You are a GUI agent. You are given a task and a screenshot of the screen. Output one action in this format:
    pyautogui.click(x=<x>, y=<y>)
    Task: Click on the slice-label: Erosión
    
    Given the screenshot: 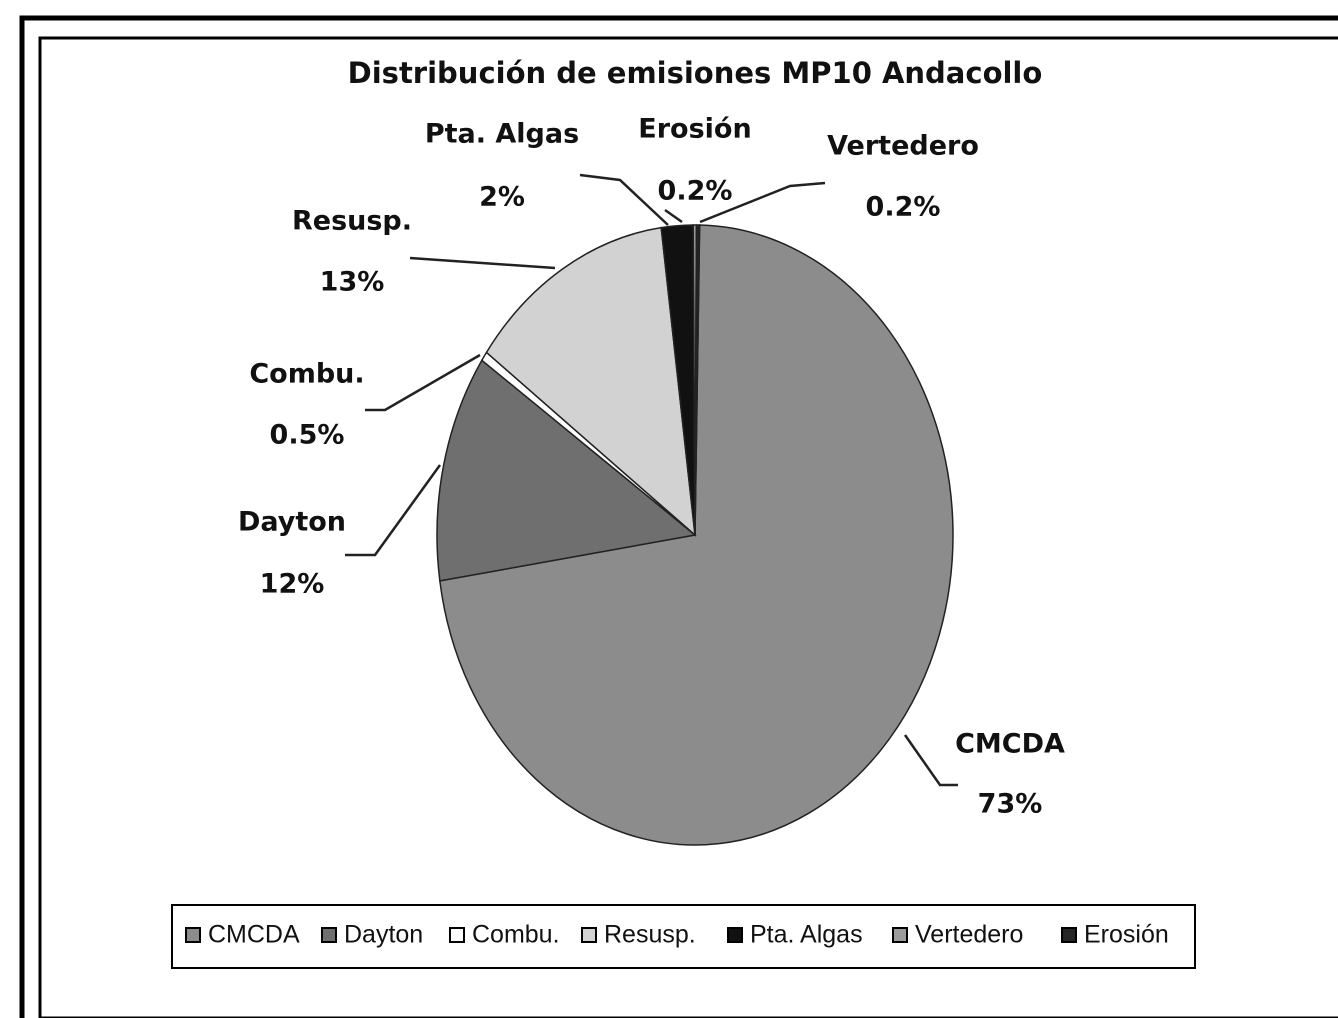 What is the action you would take?
    pyautogui.click(x=694, y=129)
    